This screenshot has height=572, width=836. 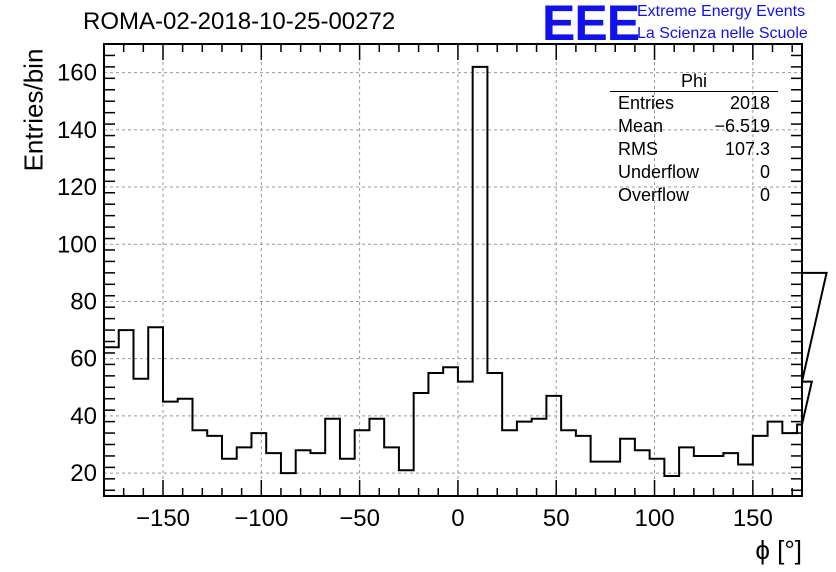 I want to click on stats-value: 2018, so click(x=749, y=103).